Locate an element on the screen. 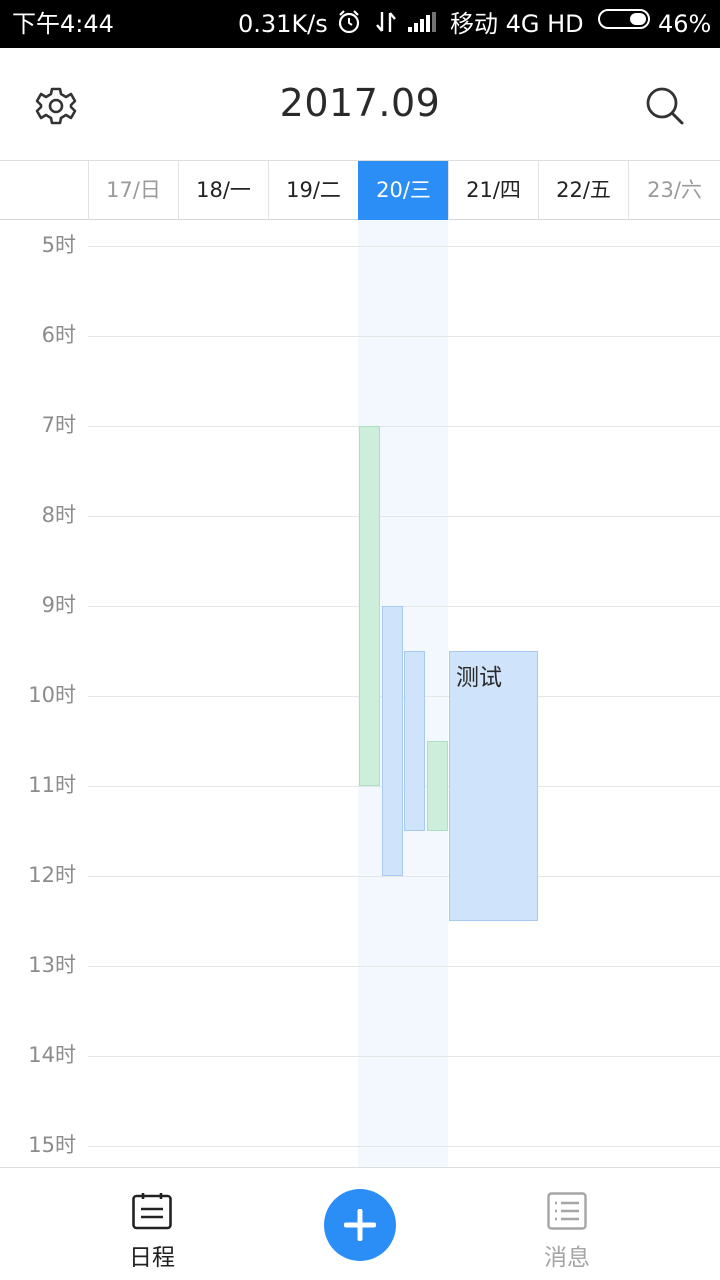  week-day-strip: 17/日 18/一 19/二 20/三 21/四 22/五 23/六 is located at coordinates (360, 190).